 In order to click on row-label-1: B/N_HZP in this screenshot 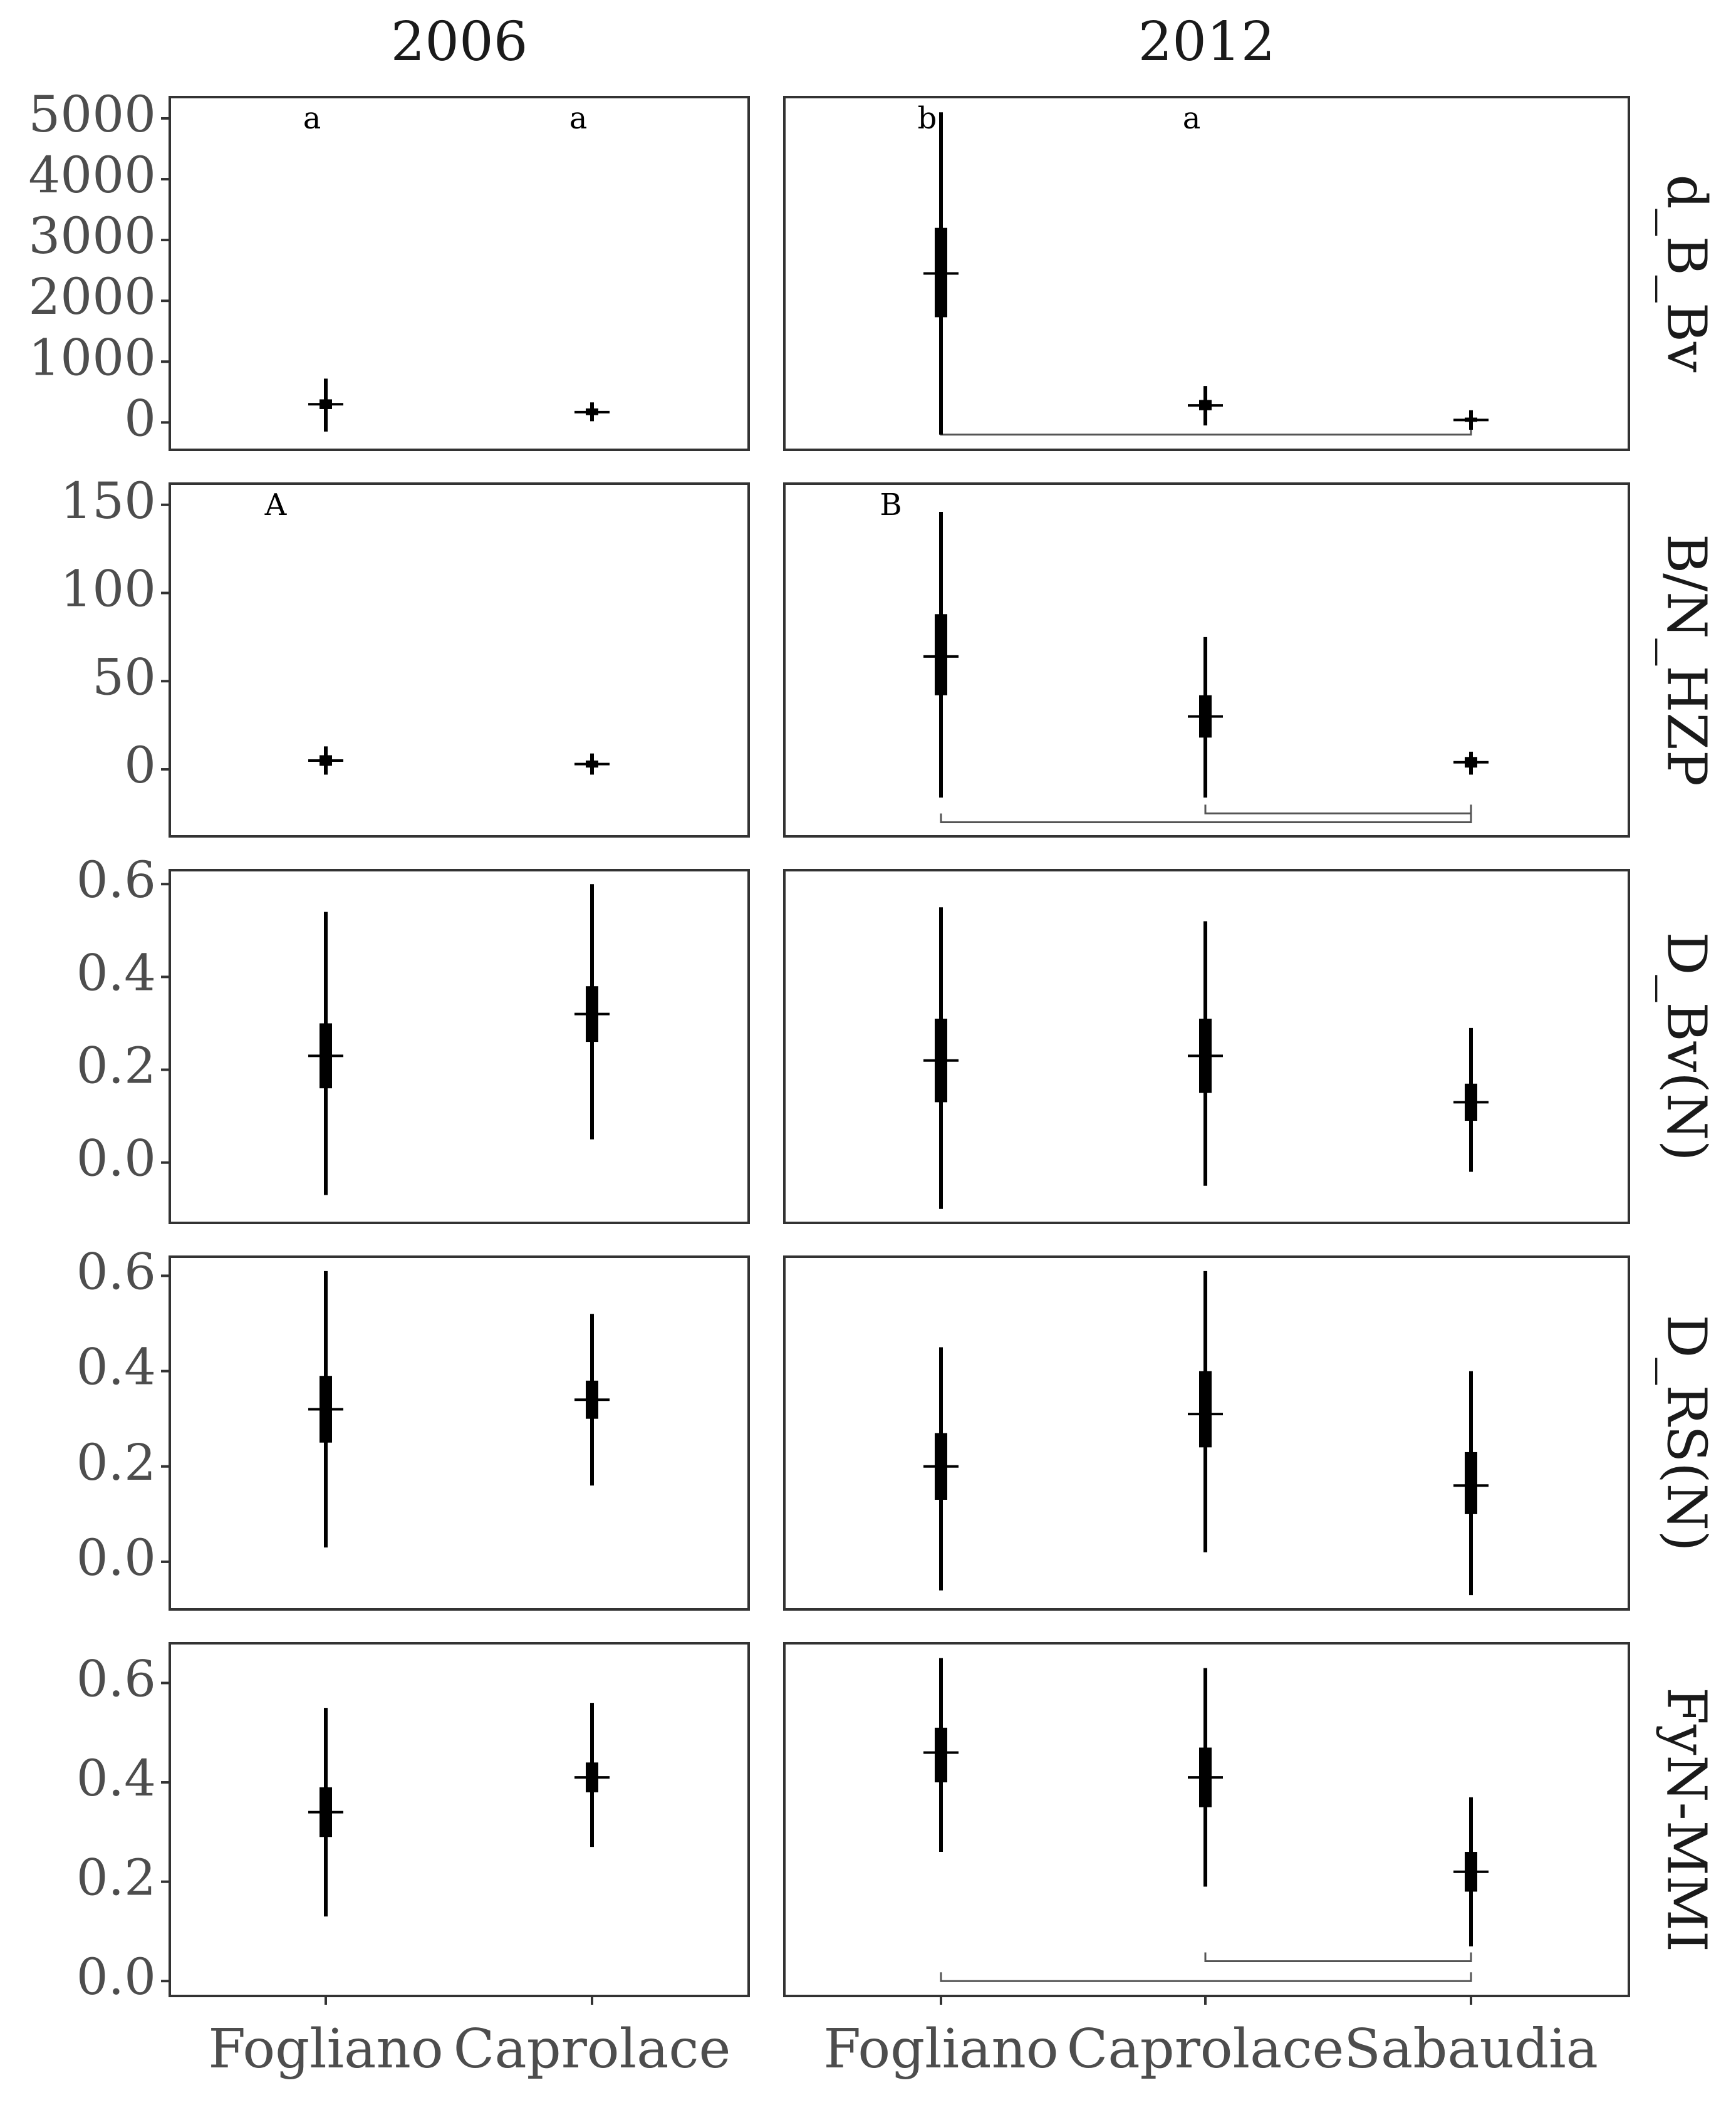, I will do `click(1686, 660)`.